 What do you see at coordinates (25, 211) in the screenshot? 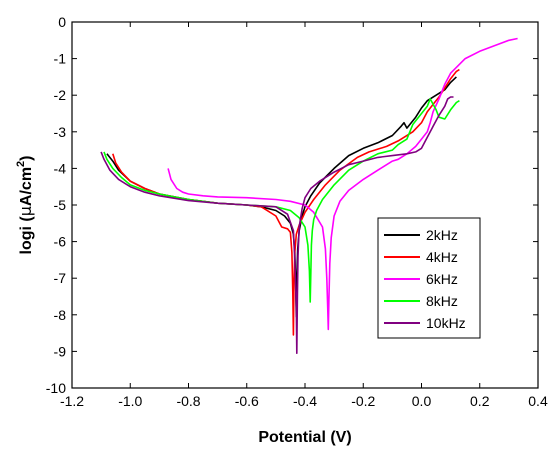
I see `y-axis-title-mu: μ` at bounding box center [25, 211].